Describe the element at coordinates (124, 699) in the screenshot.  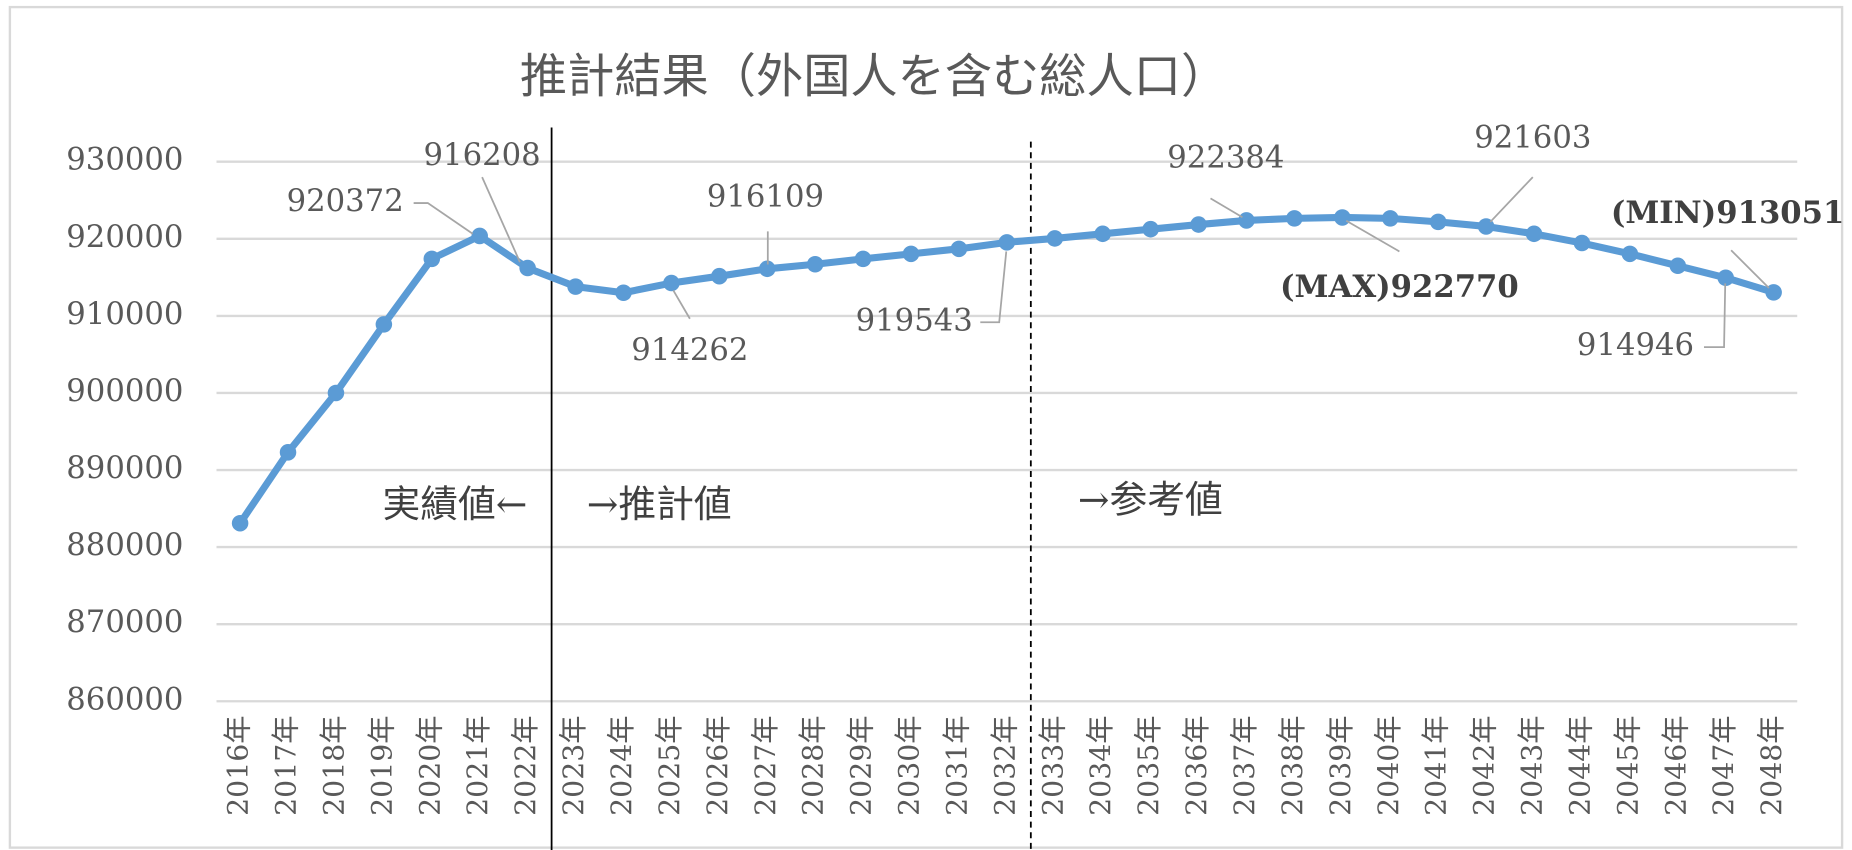
I see `y-tick-label: 860000` at that location.